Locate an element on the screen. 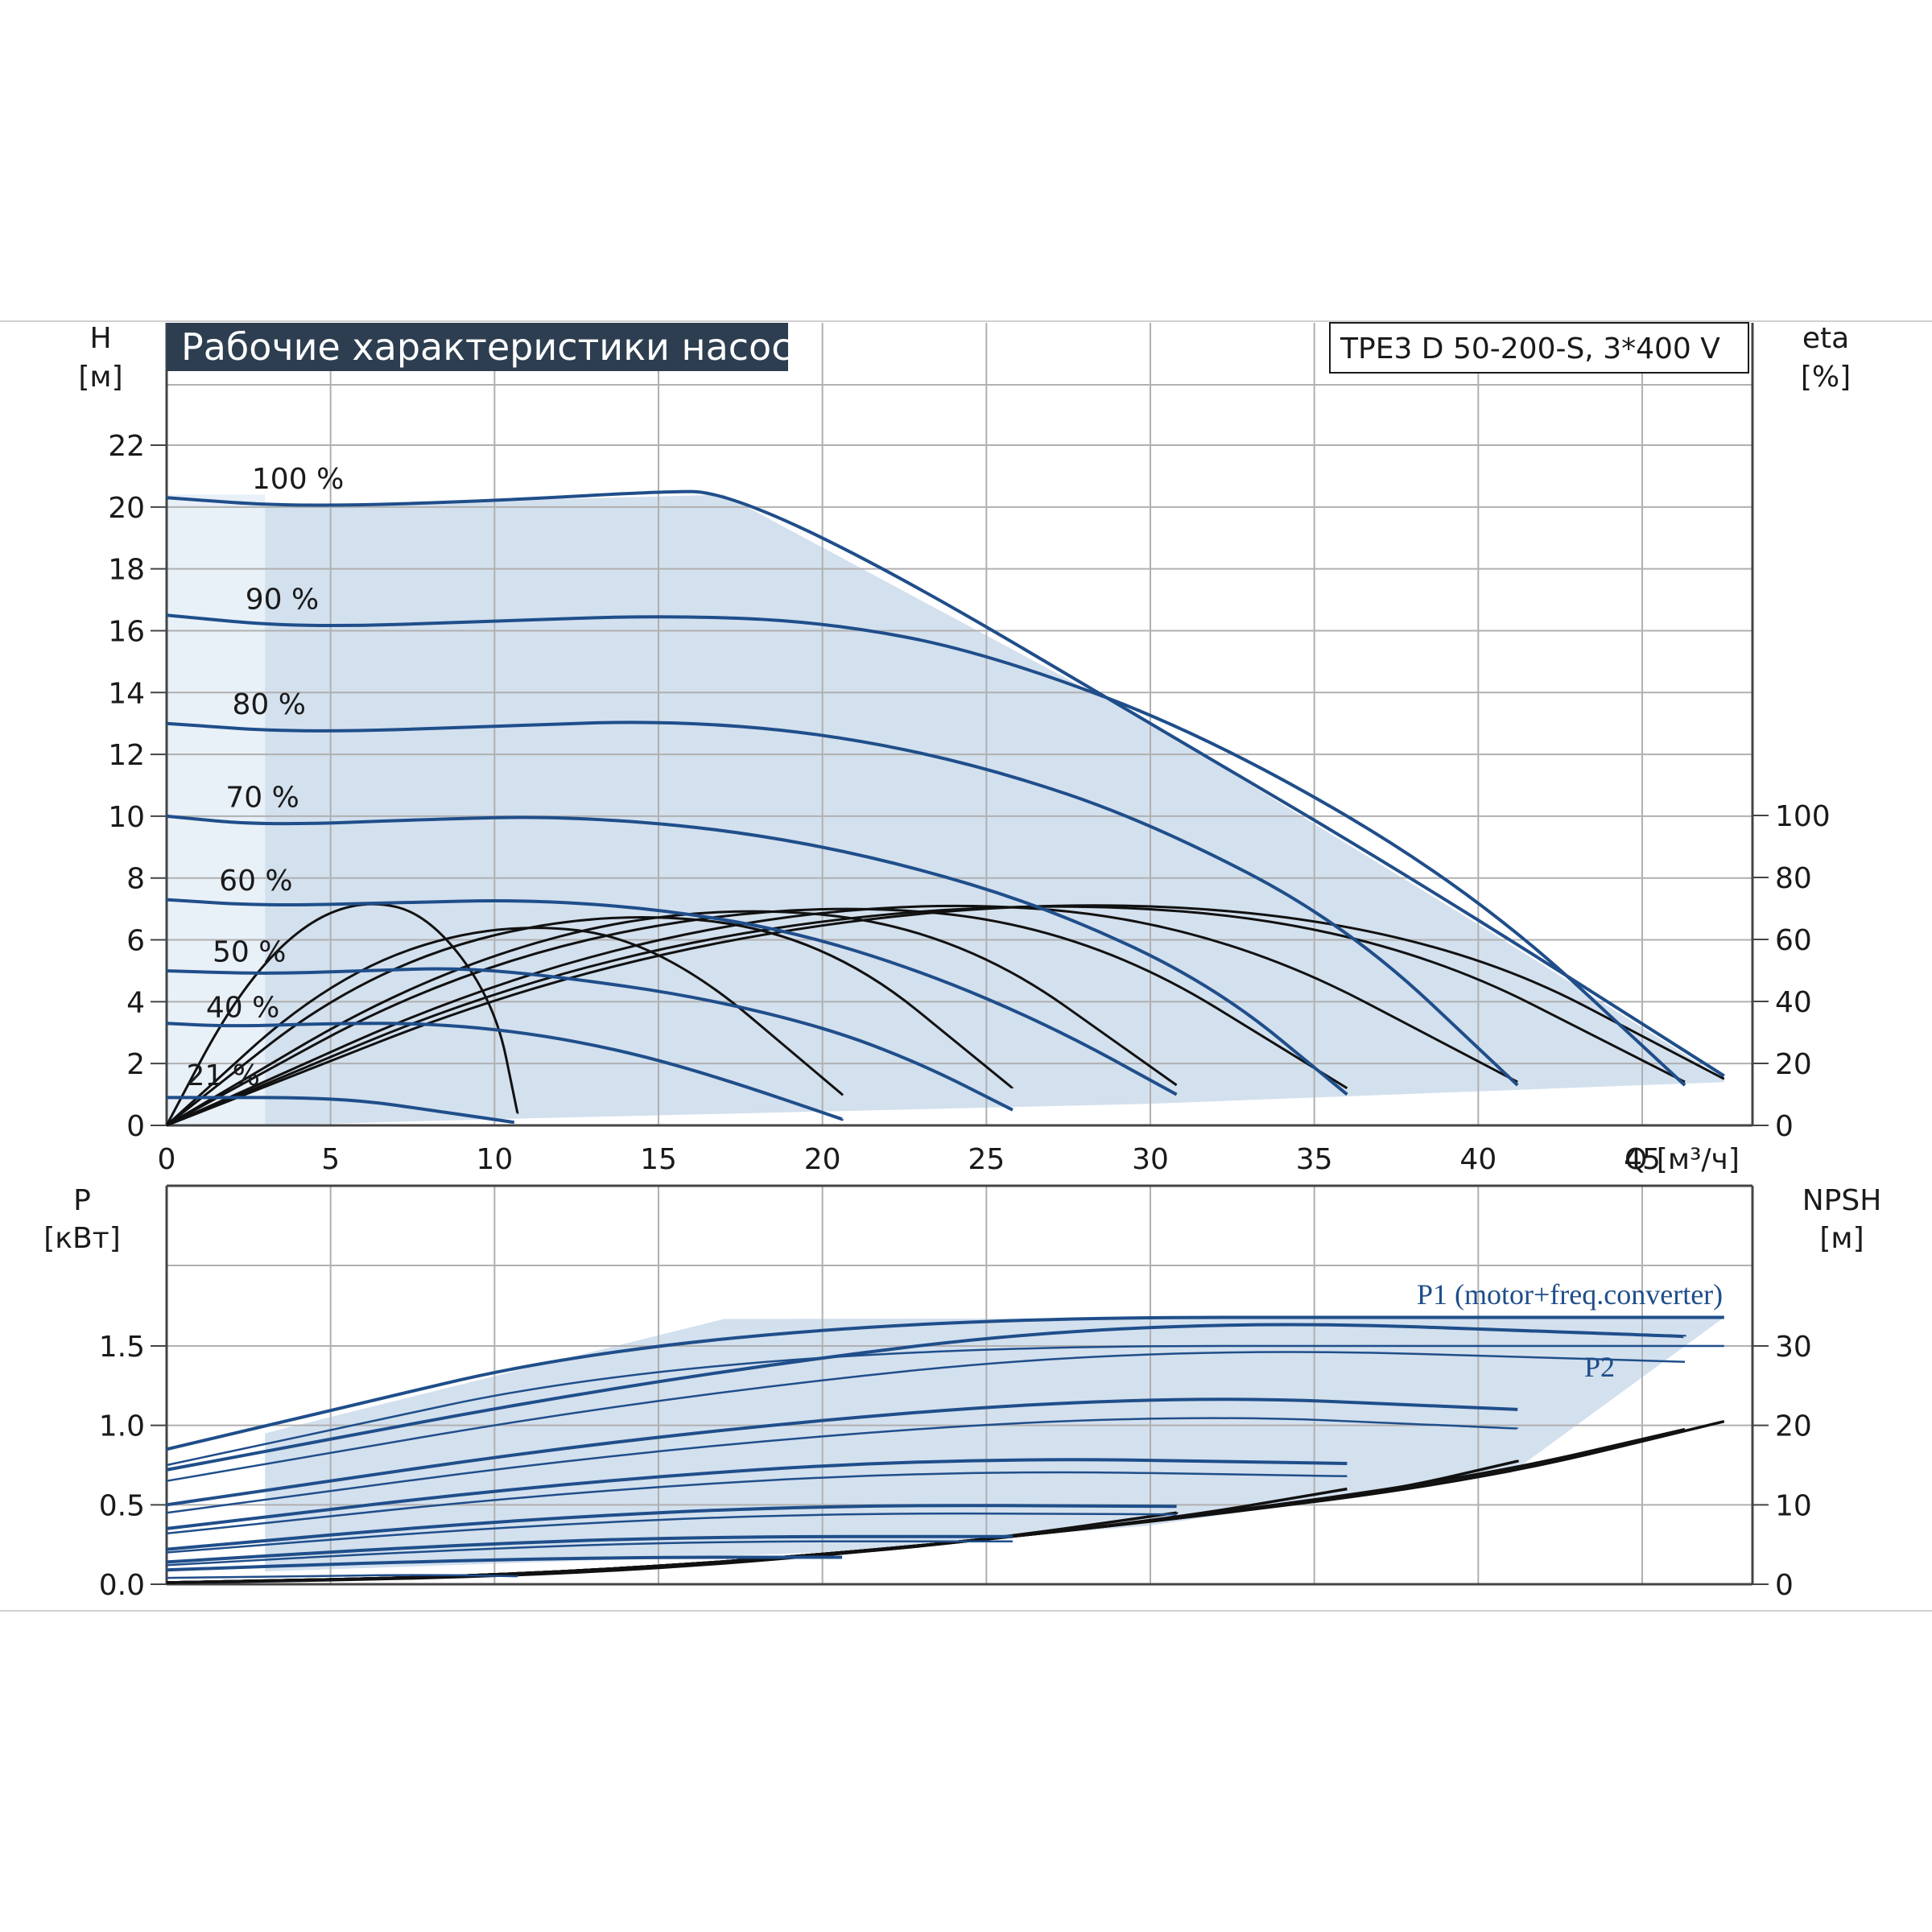 The image size is (1932, 1932). x-axis-label: Q [м³/ч] is located at coordinates (1682, 1159).